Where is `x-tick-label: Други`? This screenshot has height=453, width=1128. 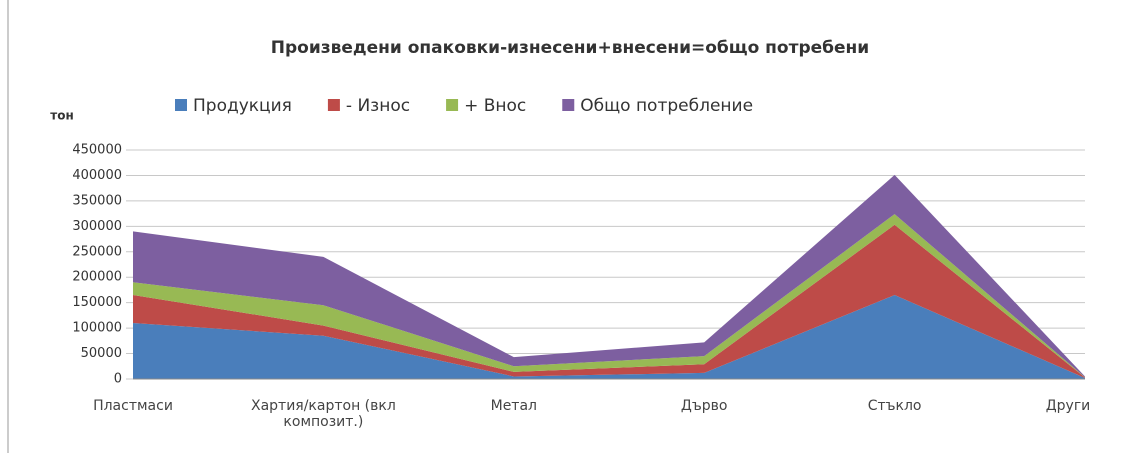 x-tick-label: Други is located at coordinates (1068, 406).